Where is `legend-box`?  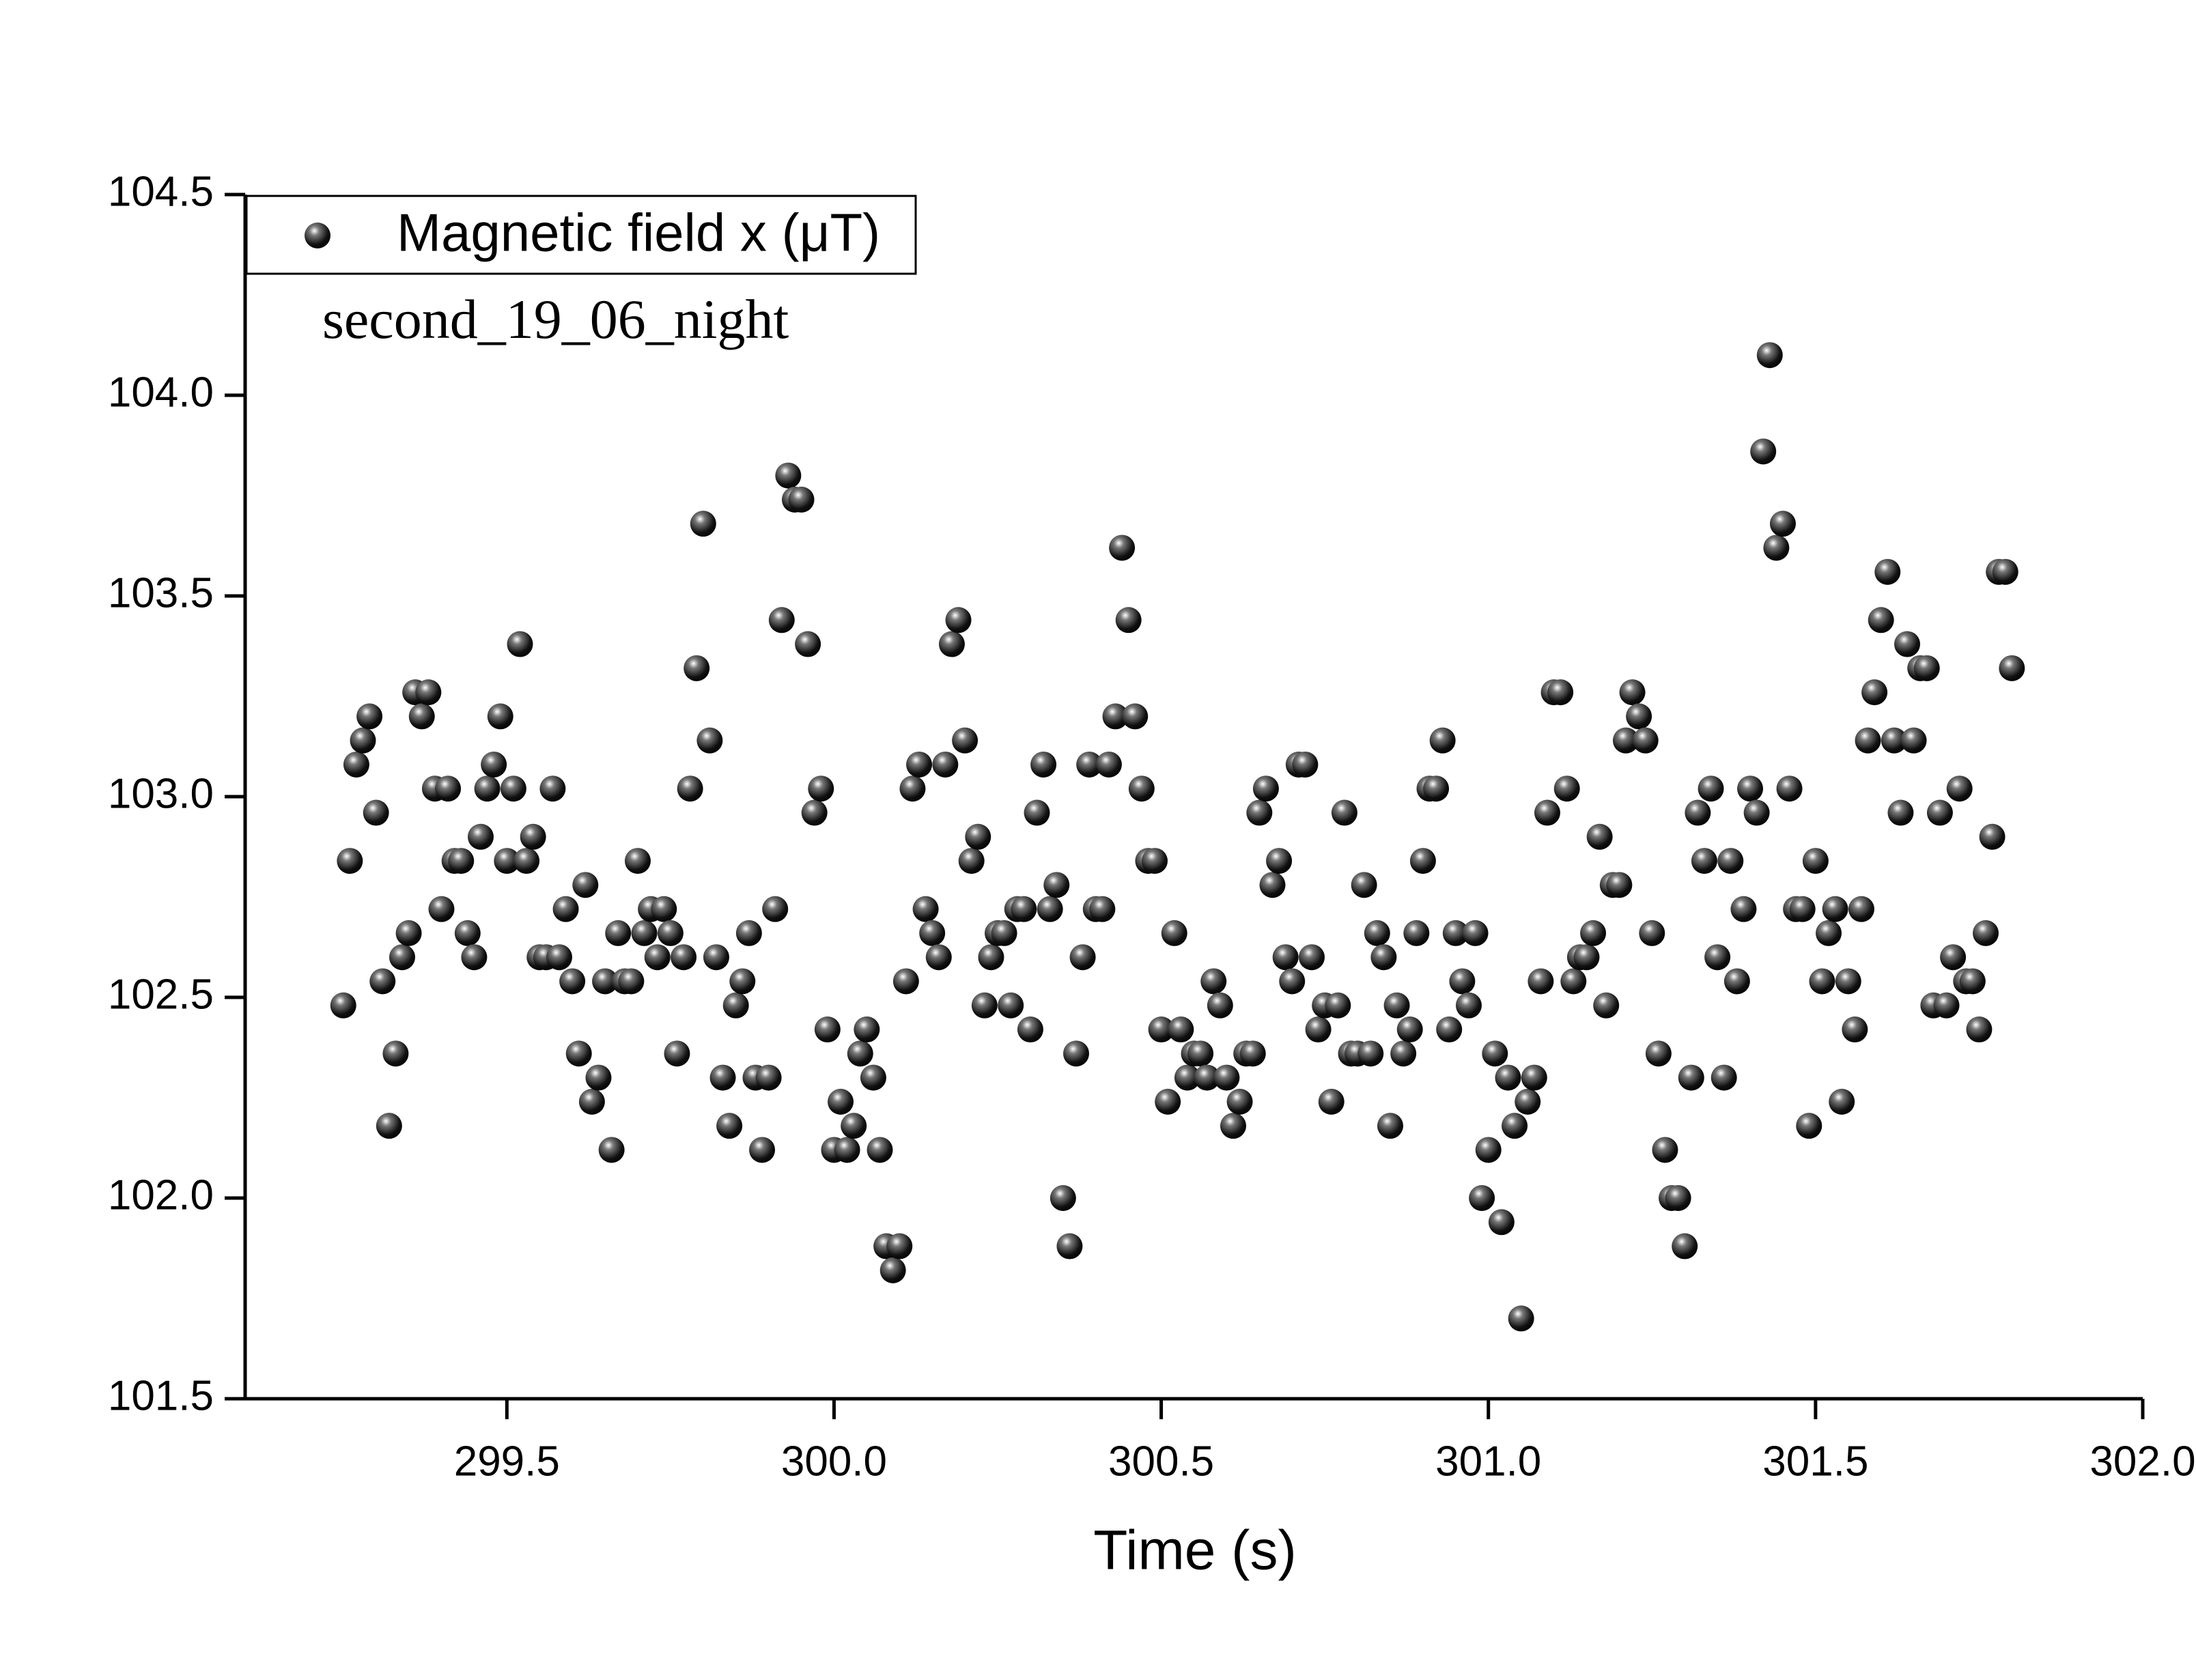
legend-box is located at coordinates (581, 235).